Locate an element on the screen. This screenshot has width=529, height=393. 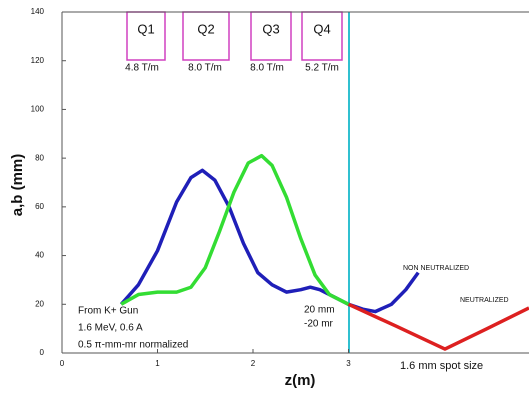
annotation: -20 mr is located at coordinates (319, 324).